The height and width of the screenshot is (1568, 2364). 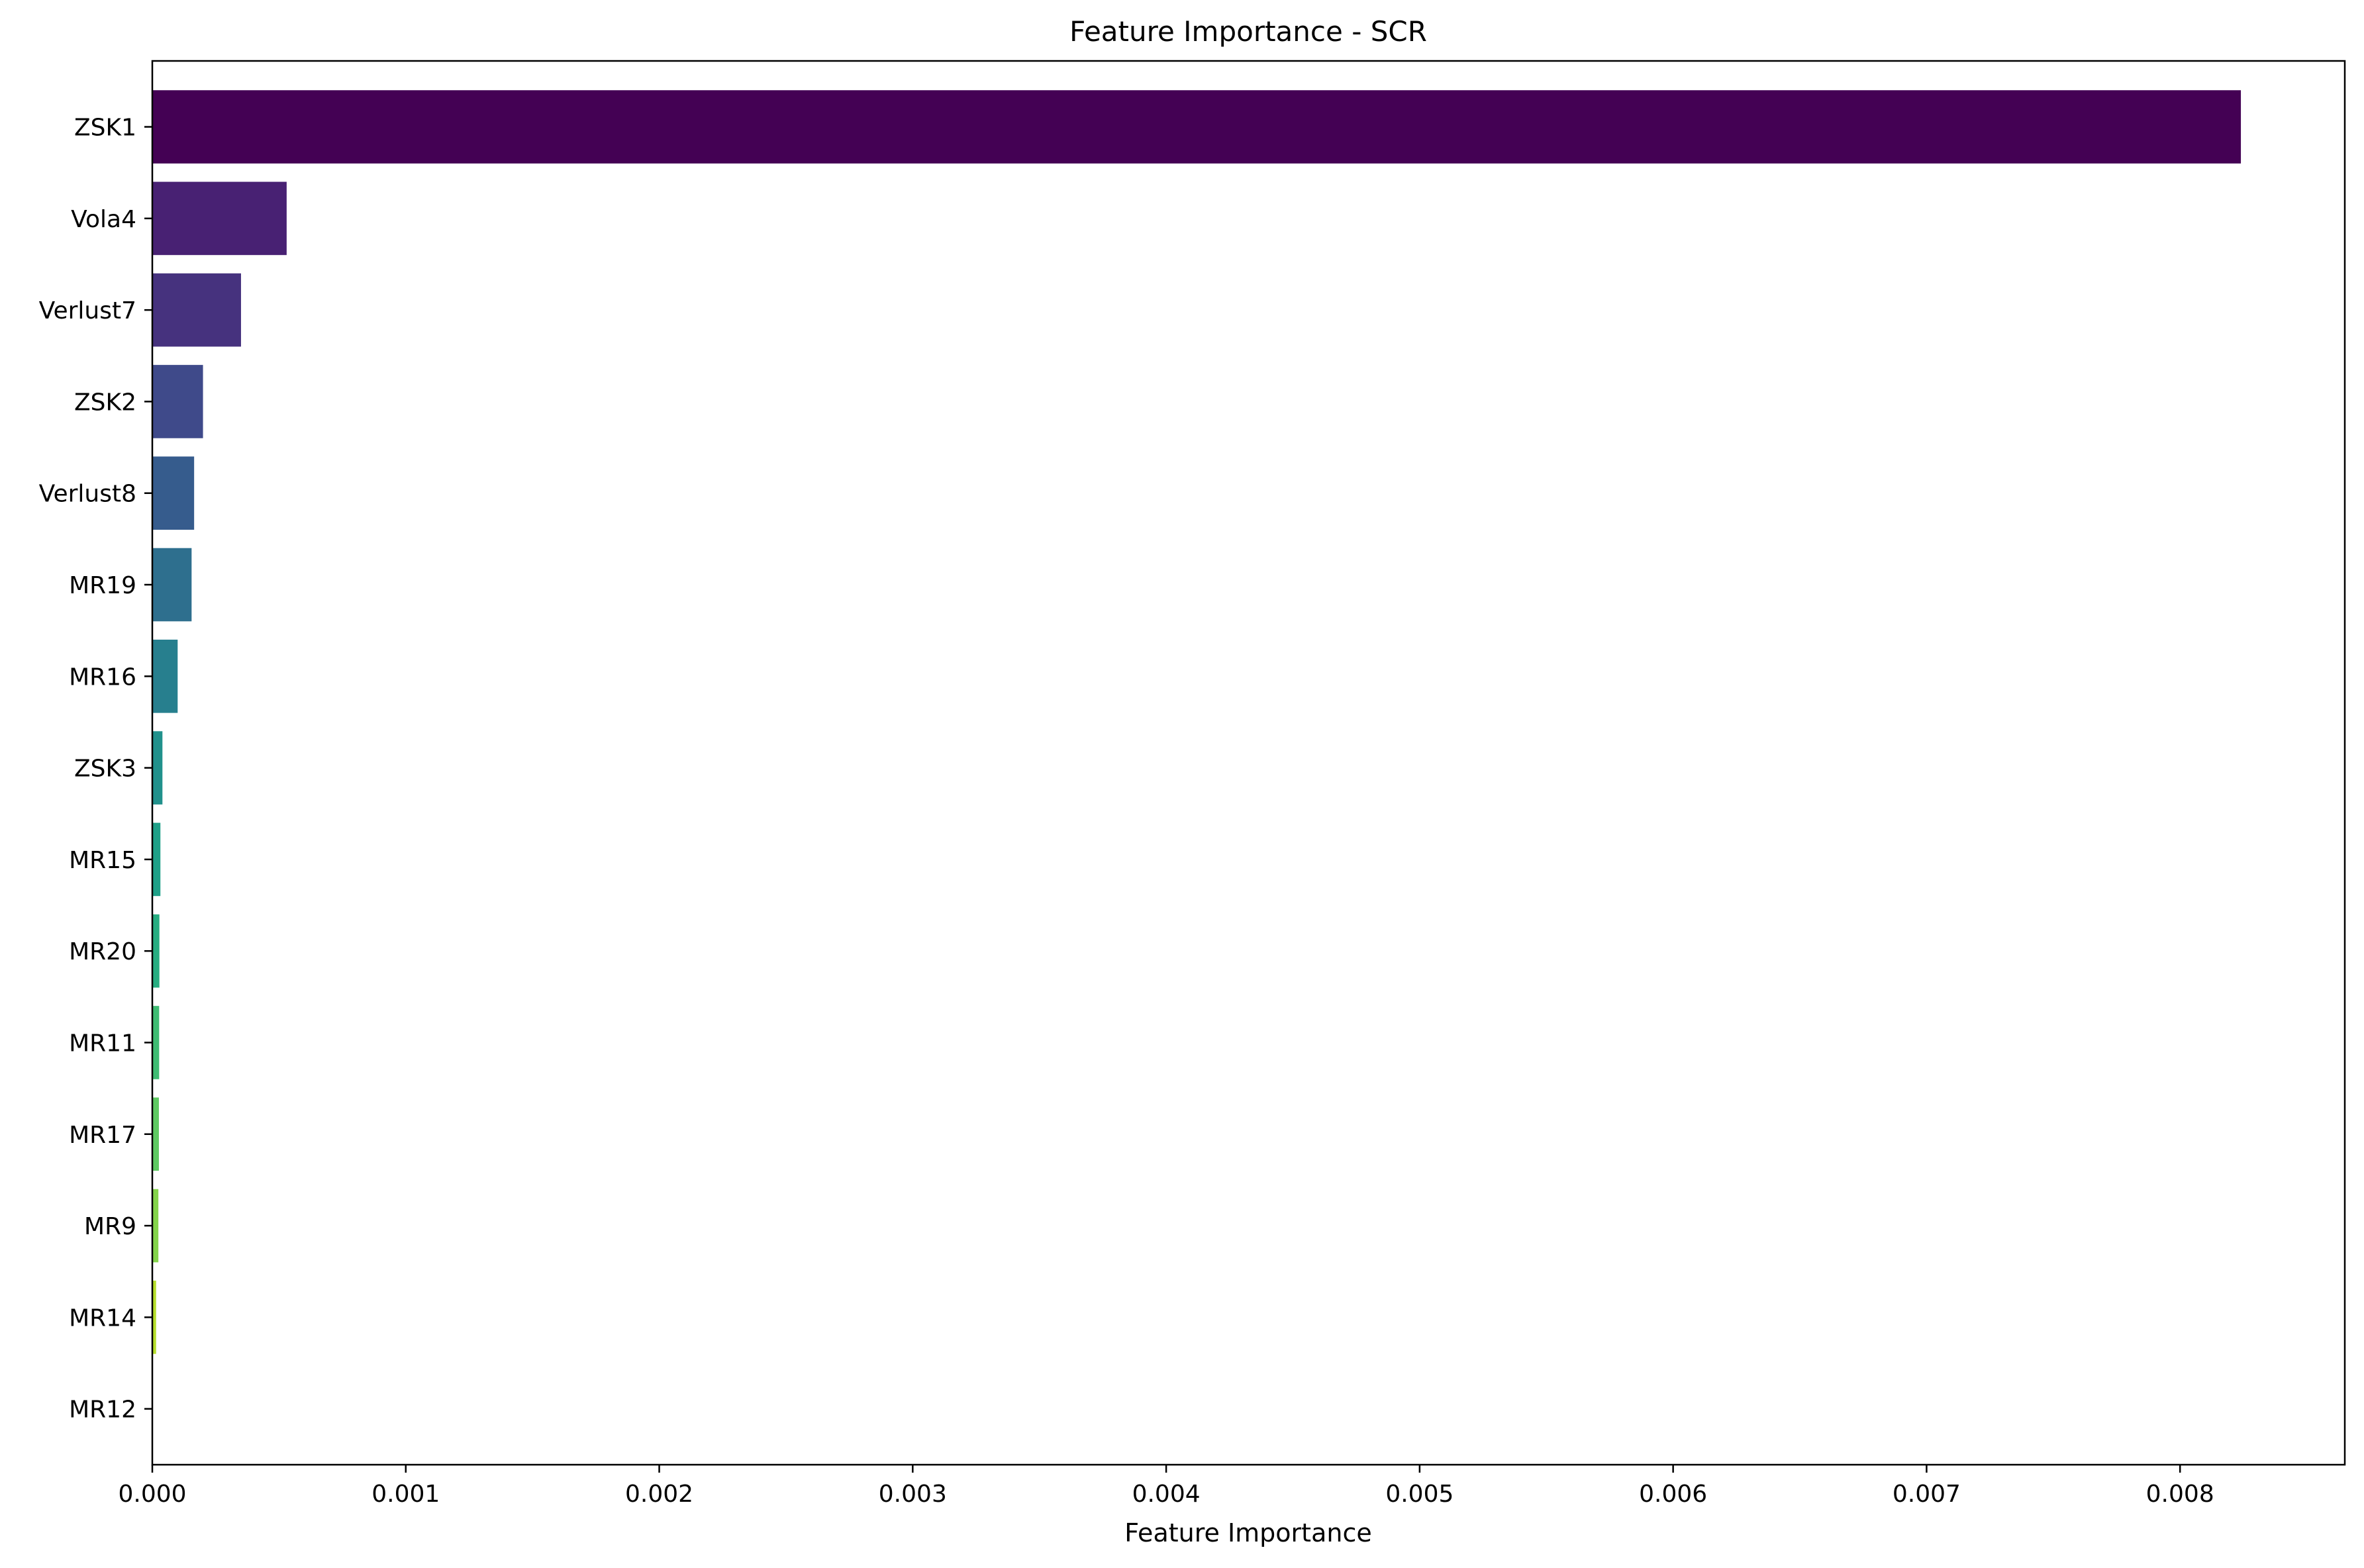 What do you see at coordinates (102, 1043) in the screenshot?
I see `y-tick-label-mr11: MR11` at bounding box center [102, 1043].